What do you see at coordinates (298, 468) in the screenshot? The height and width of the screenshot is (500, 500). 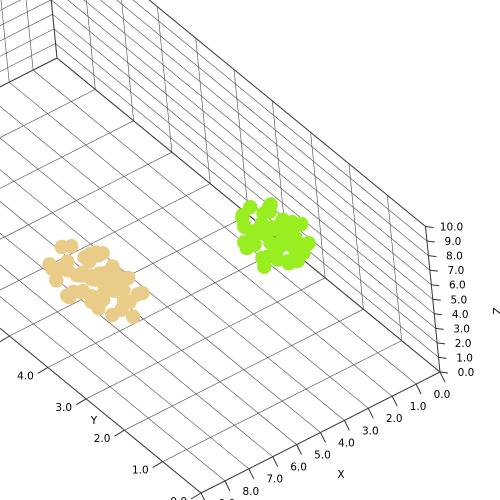 I see `x-tick-label: 6.0` at bounding box center [298, 468].